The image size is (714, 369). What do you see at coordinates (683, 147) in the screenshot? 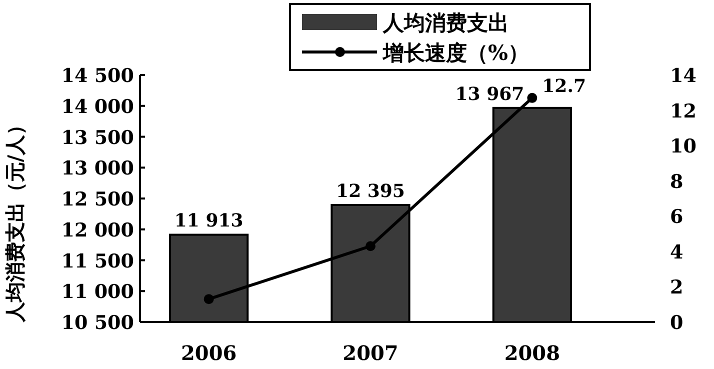
I see `y2-tick-label: 10` at bounding box center [683, 147].